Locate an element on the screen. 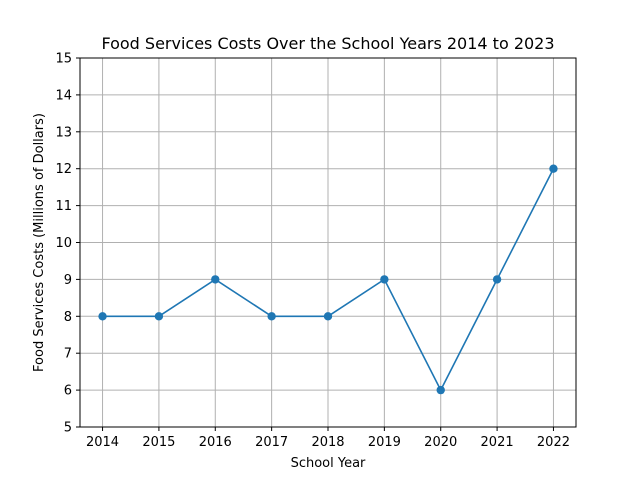 This screenshot has height=480, width=640. x-tick-label: 2019 is located at coordinates (384, 442).